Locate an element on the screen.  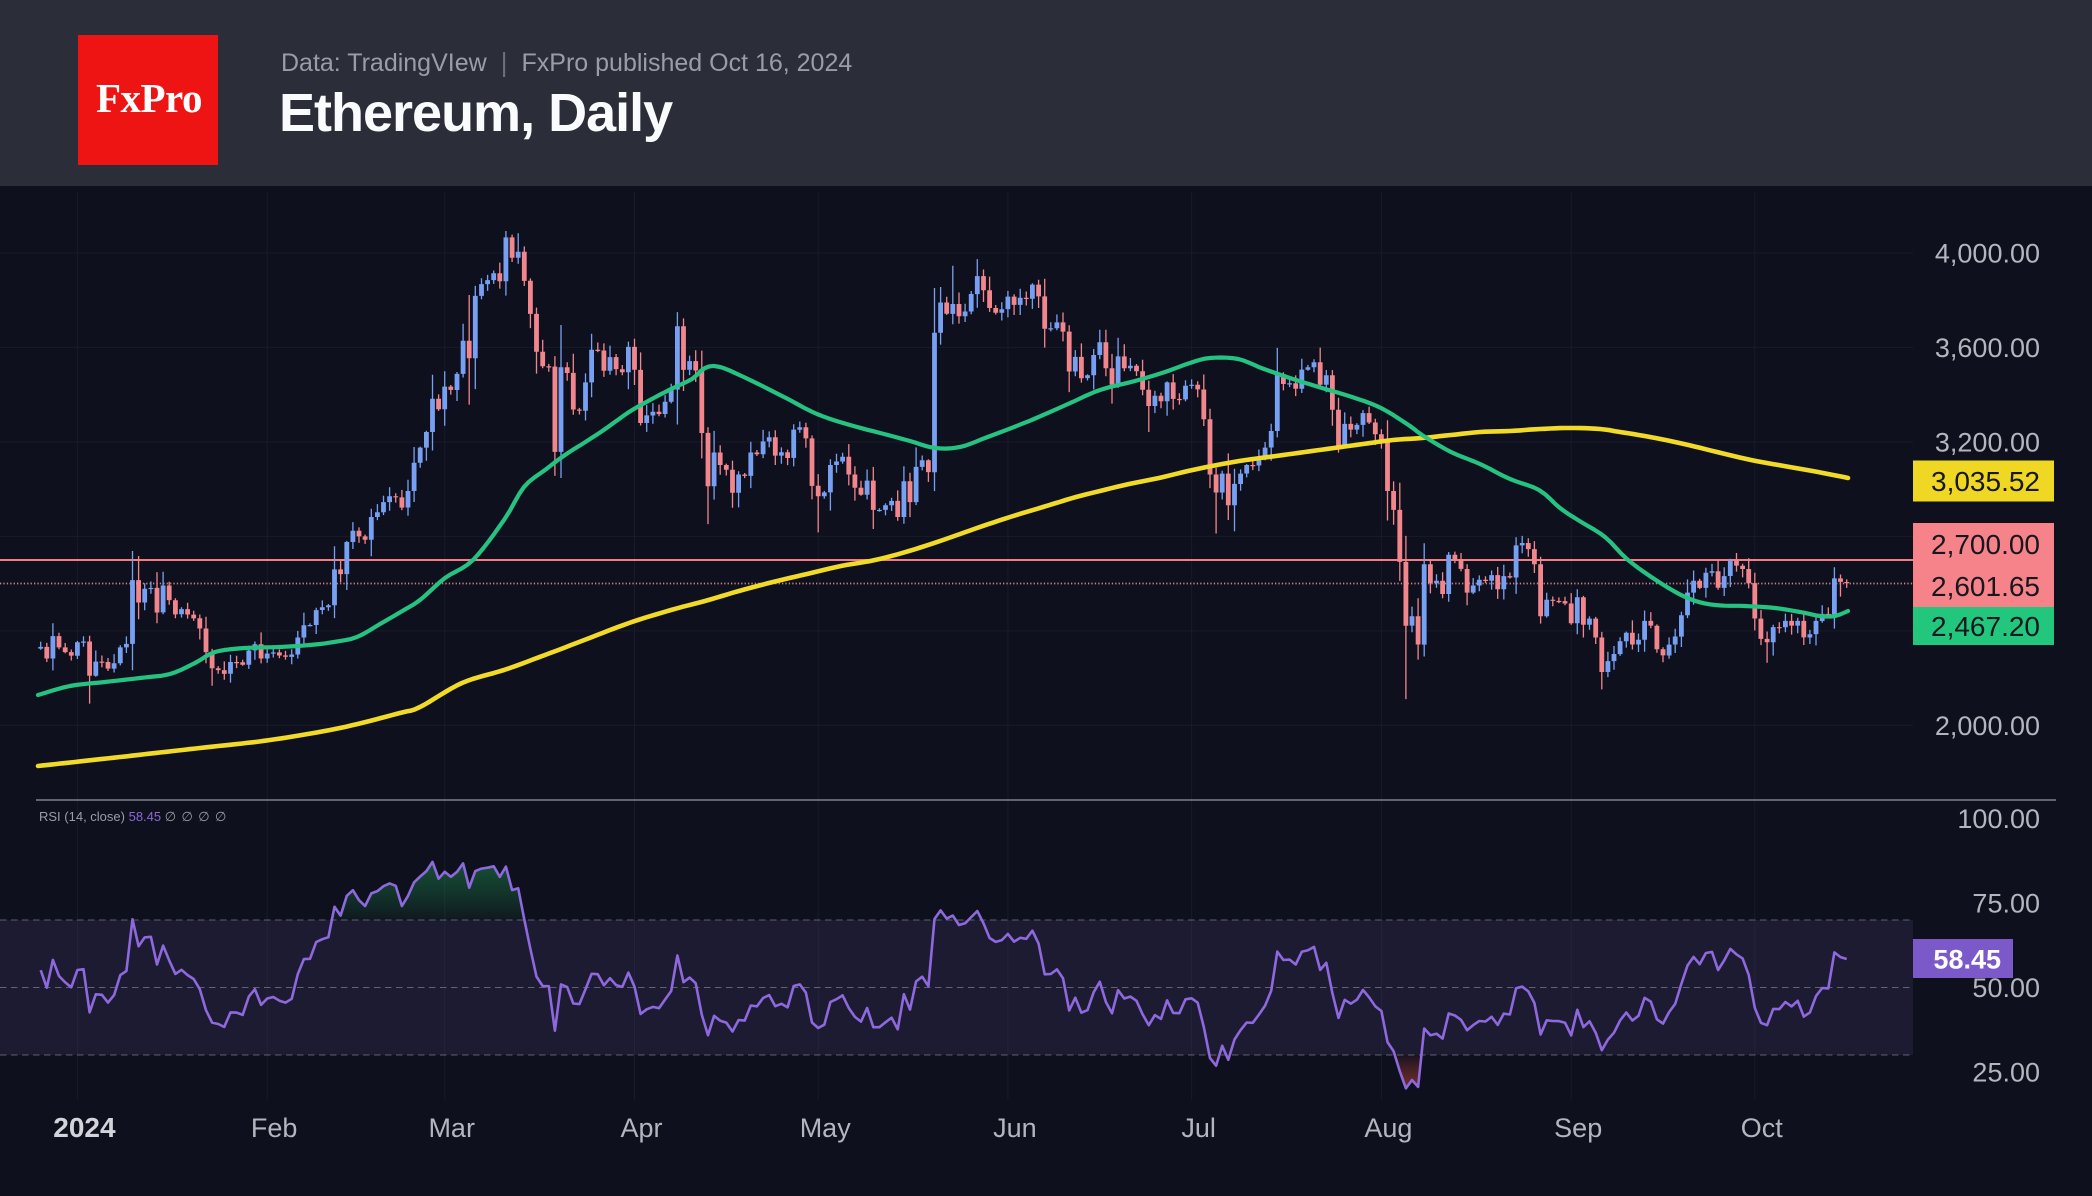
svg-text: Jul is located at coordinates (1198, 1128).